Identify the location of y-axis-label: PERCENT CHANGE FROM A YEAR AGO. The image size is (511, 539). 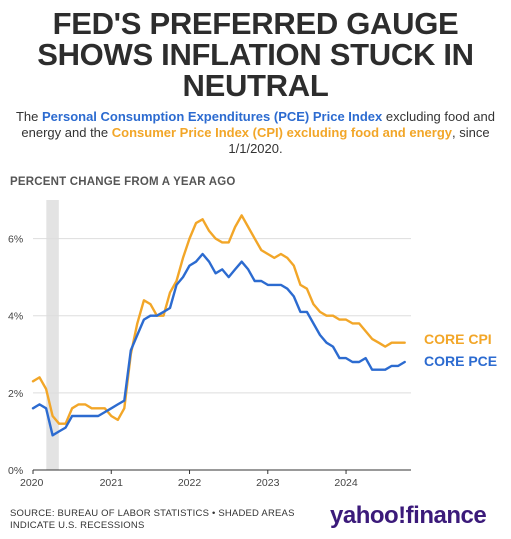
(123, 182).